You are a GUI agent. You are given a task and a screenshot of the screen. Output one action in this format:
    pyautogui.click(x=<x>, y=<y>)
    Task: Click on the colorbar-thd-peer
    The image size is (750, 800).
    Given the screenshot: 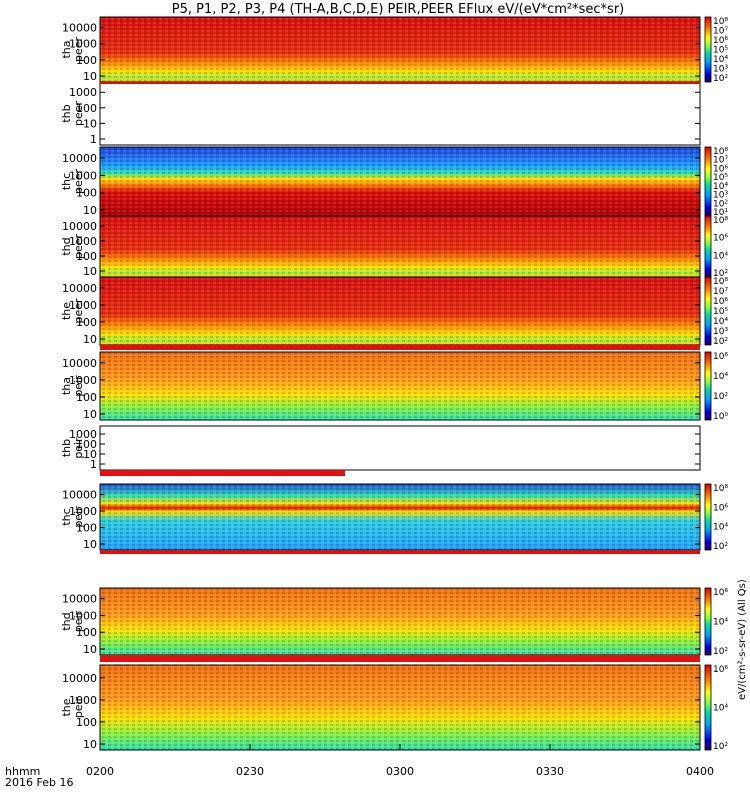 What is the action you would take?
    pyautogui.click(x=708, y=246)
    